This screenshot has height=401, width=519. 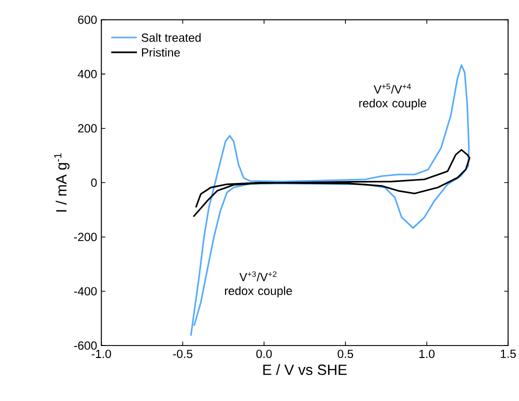 What do you see at coordinates (171, 37) in the screenshot?
I see `legend-label: Salt treated` at bounding box center [171, 37].